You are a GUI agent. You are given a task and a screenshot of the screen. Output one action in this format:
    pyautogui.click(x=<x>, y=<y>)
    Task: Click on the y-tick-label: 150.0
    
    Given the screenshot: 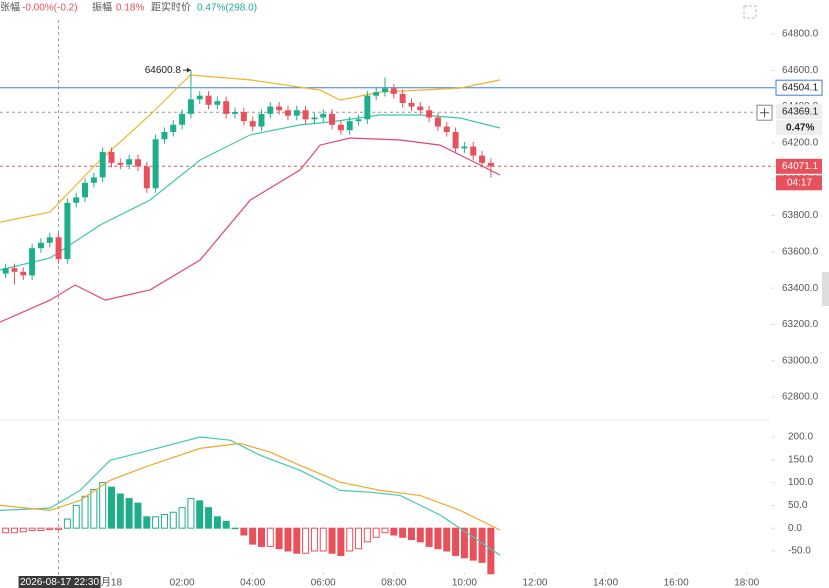 What is the action you would take?
    pyautogui.click(x=800, y=459)
    